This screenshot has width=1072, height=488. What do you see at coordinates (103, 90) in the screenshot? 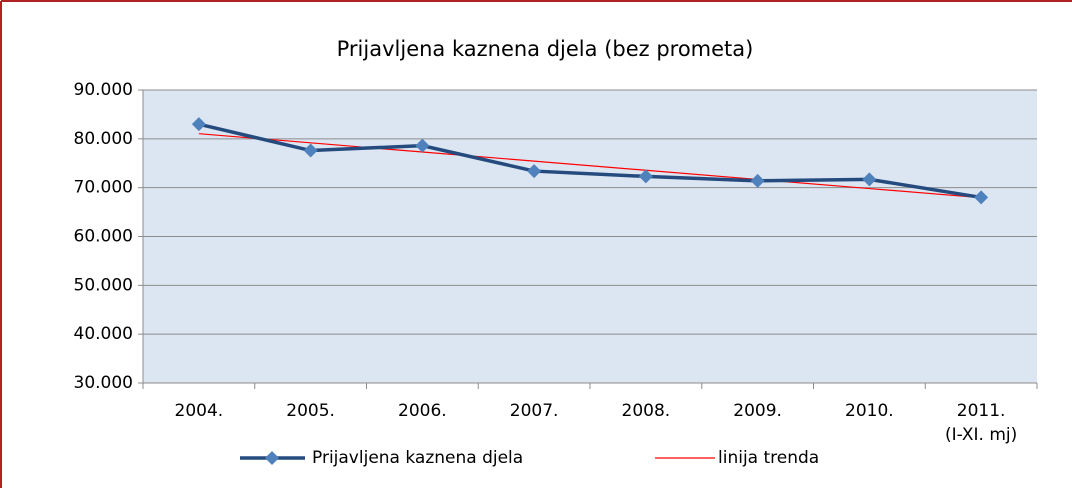
I see `y-tick-label: 90.000` at bounding box center [103, 90].